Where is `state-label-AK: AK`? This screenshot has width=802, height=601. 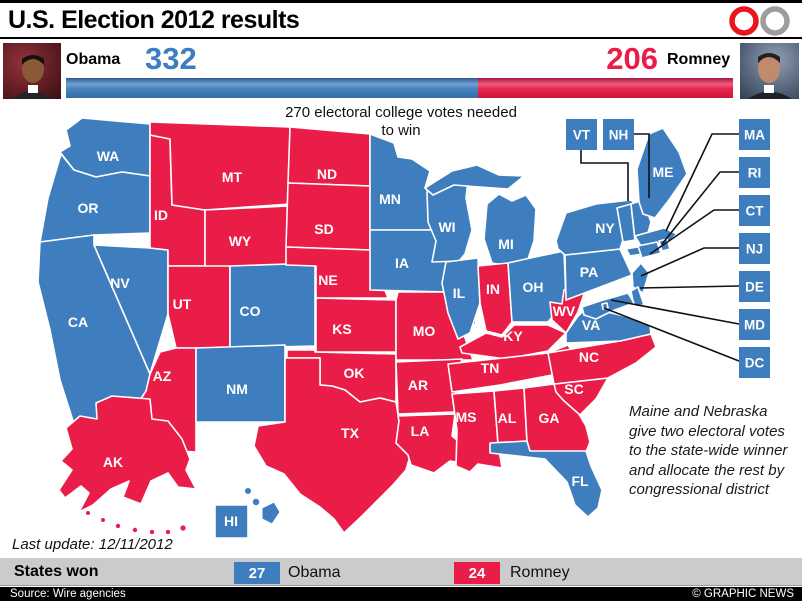
state-label-AK: AK is located at coordinates (113, 462).